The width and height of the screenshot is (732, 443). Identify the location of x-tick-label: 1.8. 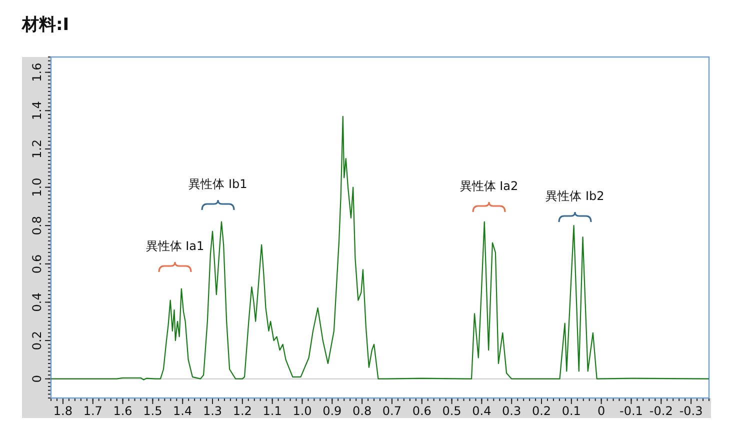
(63, 411).